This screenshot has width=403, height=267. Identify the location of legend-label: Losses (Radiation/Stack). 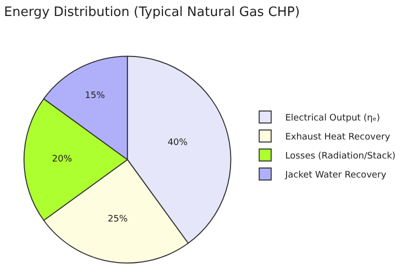
(340, 157).